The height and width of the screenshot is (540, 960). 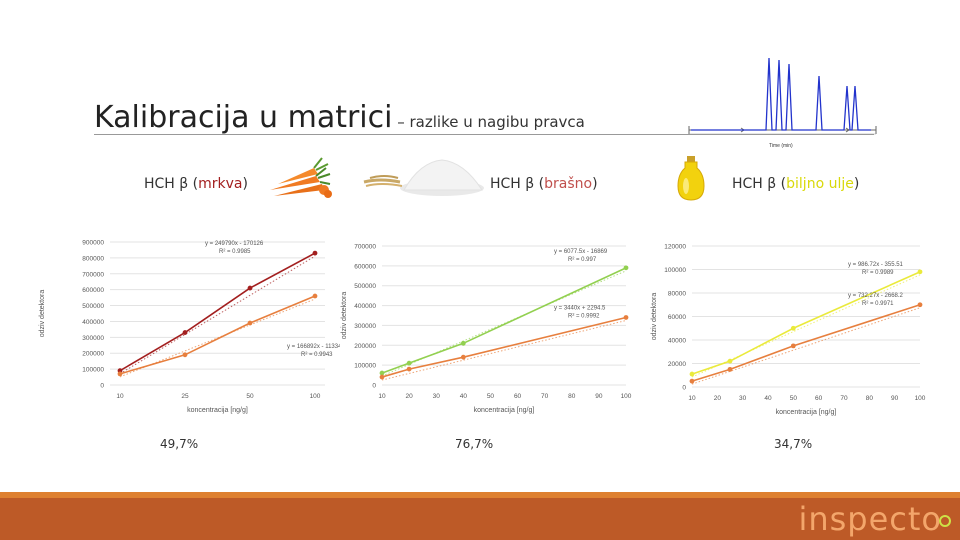 I want to click on y-tick-label: 60000, so click(x=677, y=317).